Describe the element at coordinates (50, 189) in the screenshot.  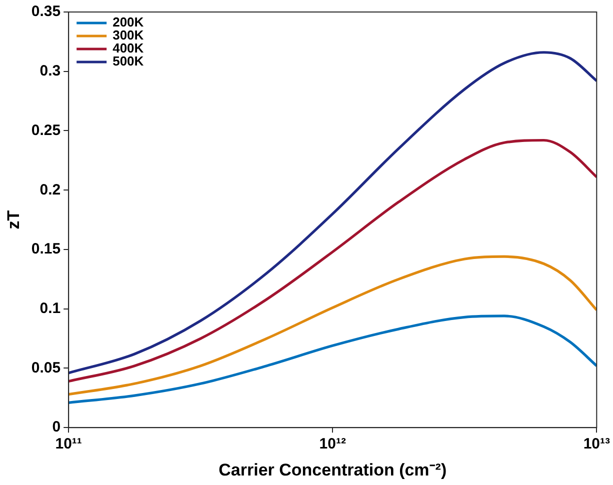
I see `y-tick-label: 0.2` at that location.